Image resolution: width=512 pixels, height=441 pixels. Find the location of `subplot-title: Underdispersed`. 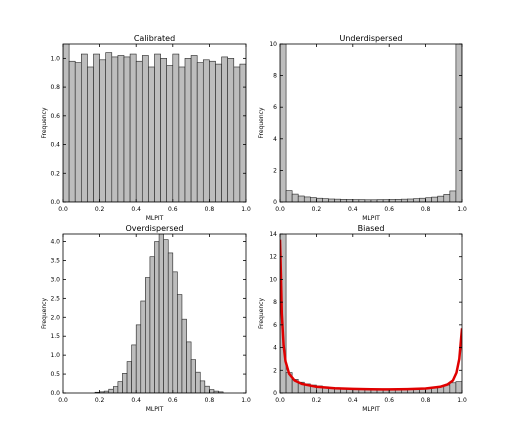

subplot-title: Underdispersed is located at coordinates (371, 38).